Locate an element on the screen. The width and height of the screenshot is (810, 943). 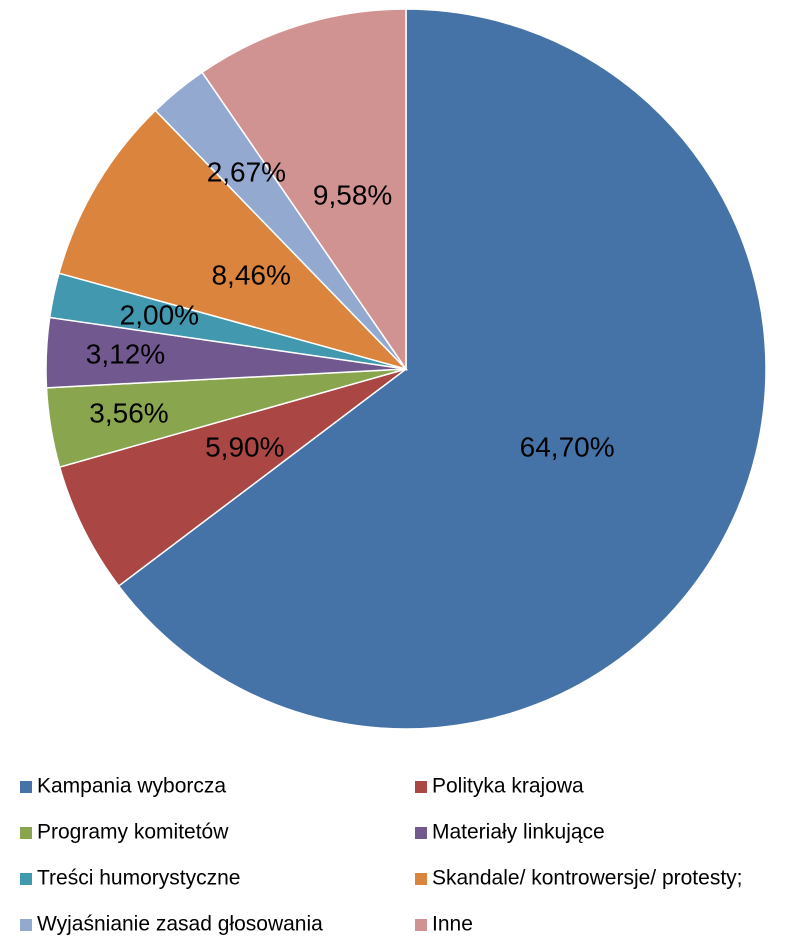
data-label: 3,56% is located at coordinates (128, 412).